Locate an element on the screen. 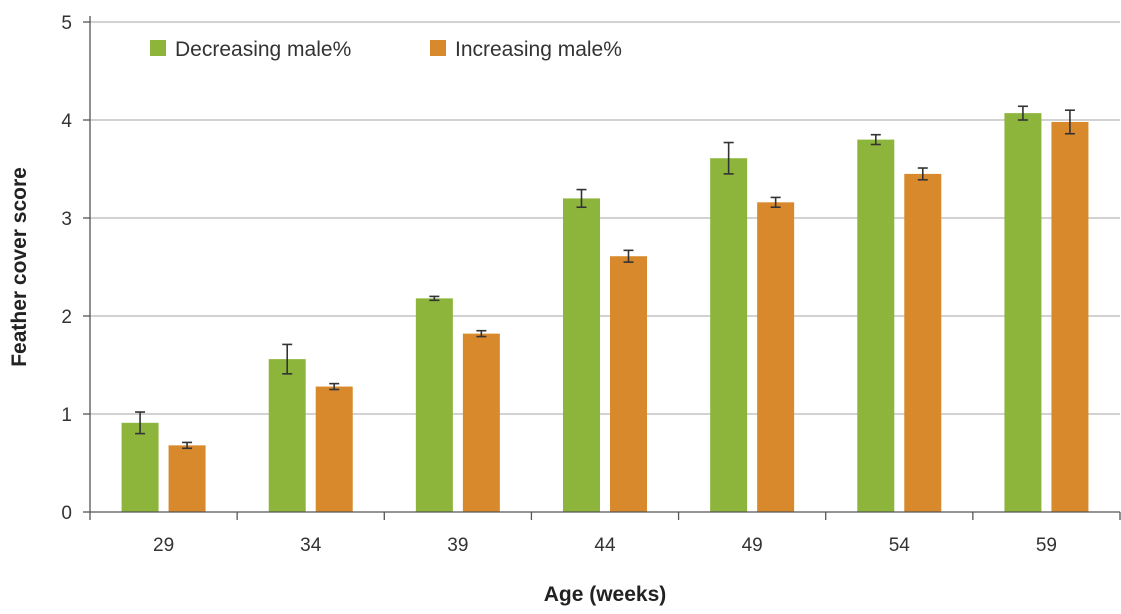 The image size is (1121, 614). y-tick-label-1: 1 is located at coordinates (66, 415).